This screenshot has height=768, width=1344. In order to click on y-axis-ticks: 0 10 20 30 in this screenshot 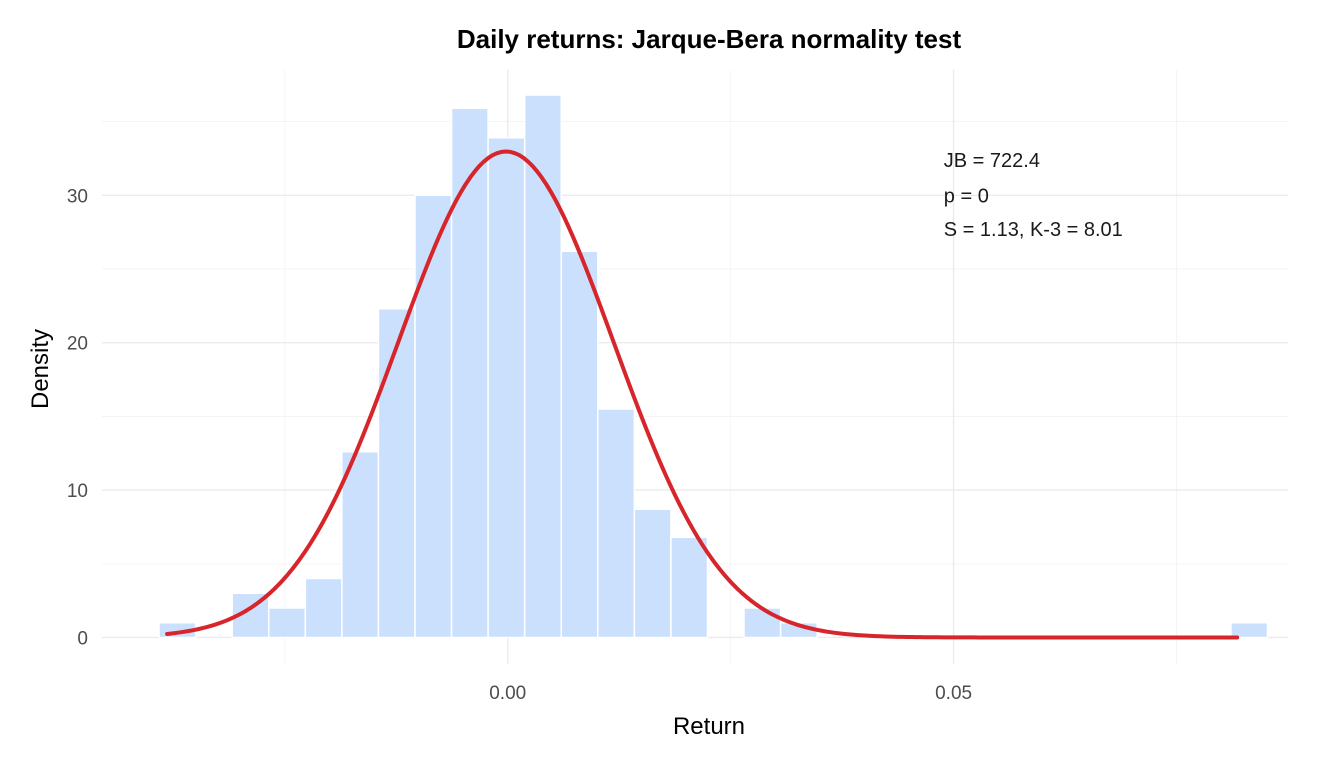, I will do `click(77, 417)`.